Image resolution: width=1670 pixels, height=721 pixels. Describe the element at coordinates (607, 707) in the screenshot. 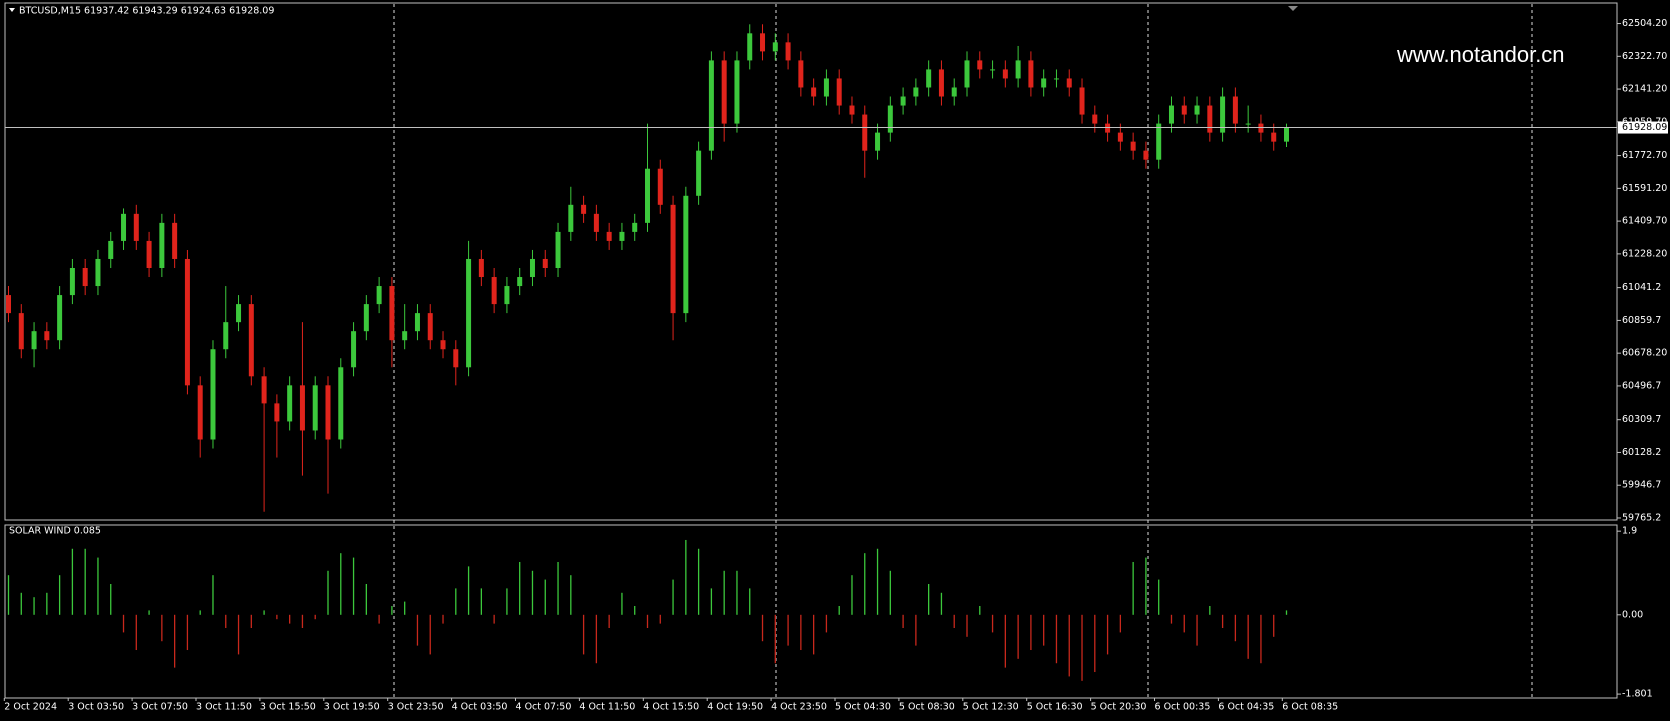

I see `x-tick-label: 4 Oct 11:50` at that location.